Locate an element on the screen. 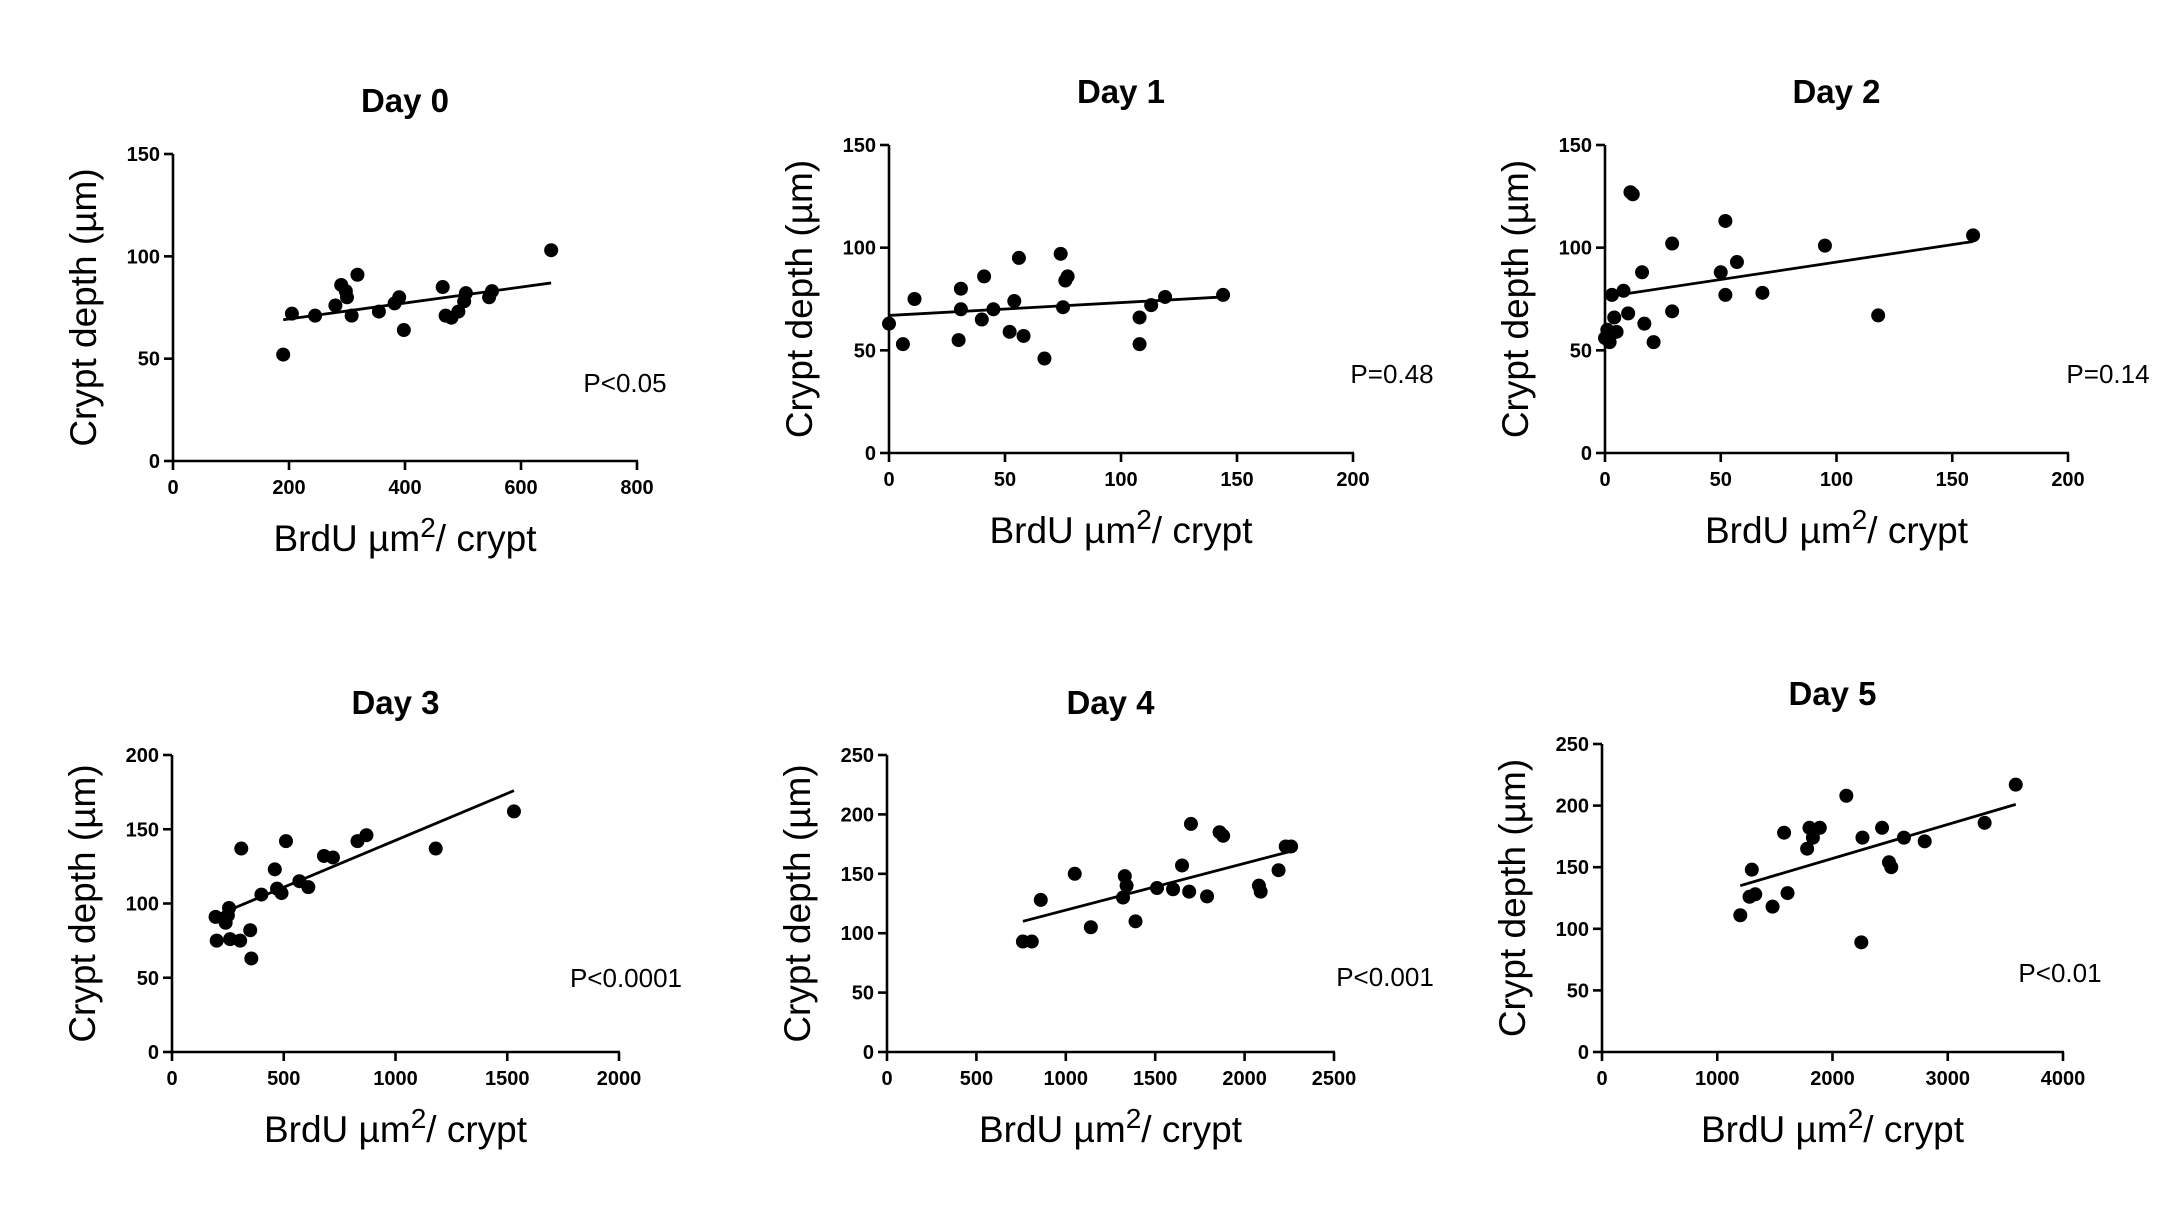 The image size is (2167, 1214). y-tick-label: 50 is located at coordinates (863, 994).